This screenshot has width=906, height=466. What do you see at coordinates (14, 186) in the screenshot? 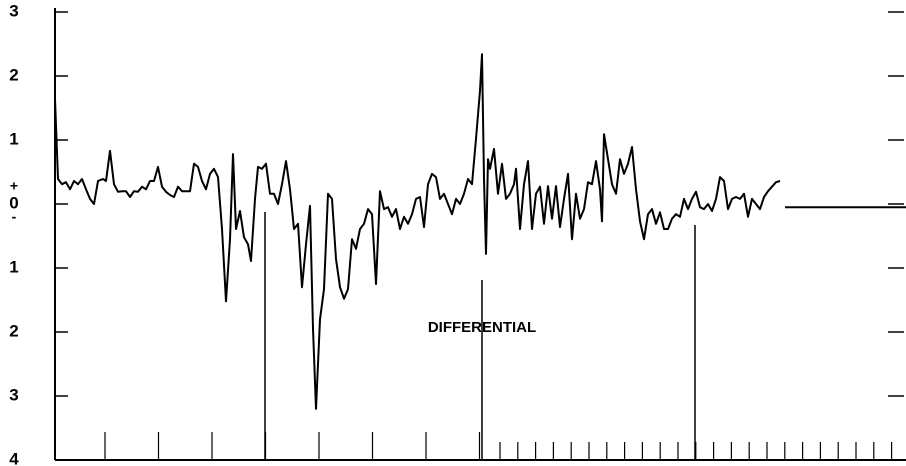
I see `sign-label: +` at bounding box center [14, 186].